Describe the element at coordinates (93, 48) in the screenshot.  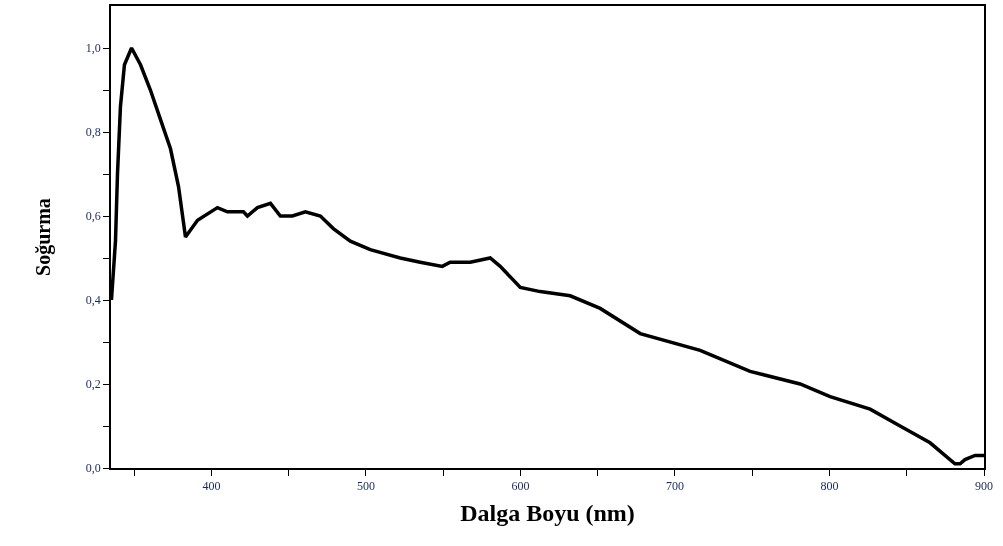
I see `y-tick-label: 1,0` at that location.